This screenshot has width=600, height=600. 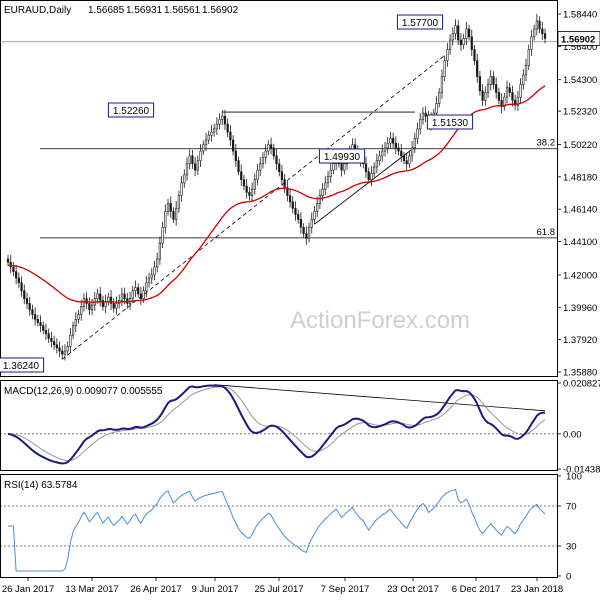 What do you see at coordinates (144, 10) in the screenshot?
I see `ohlc-high: 1.56931` at bounding box center [144, 10].